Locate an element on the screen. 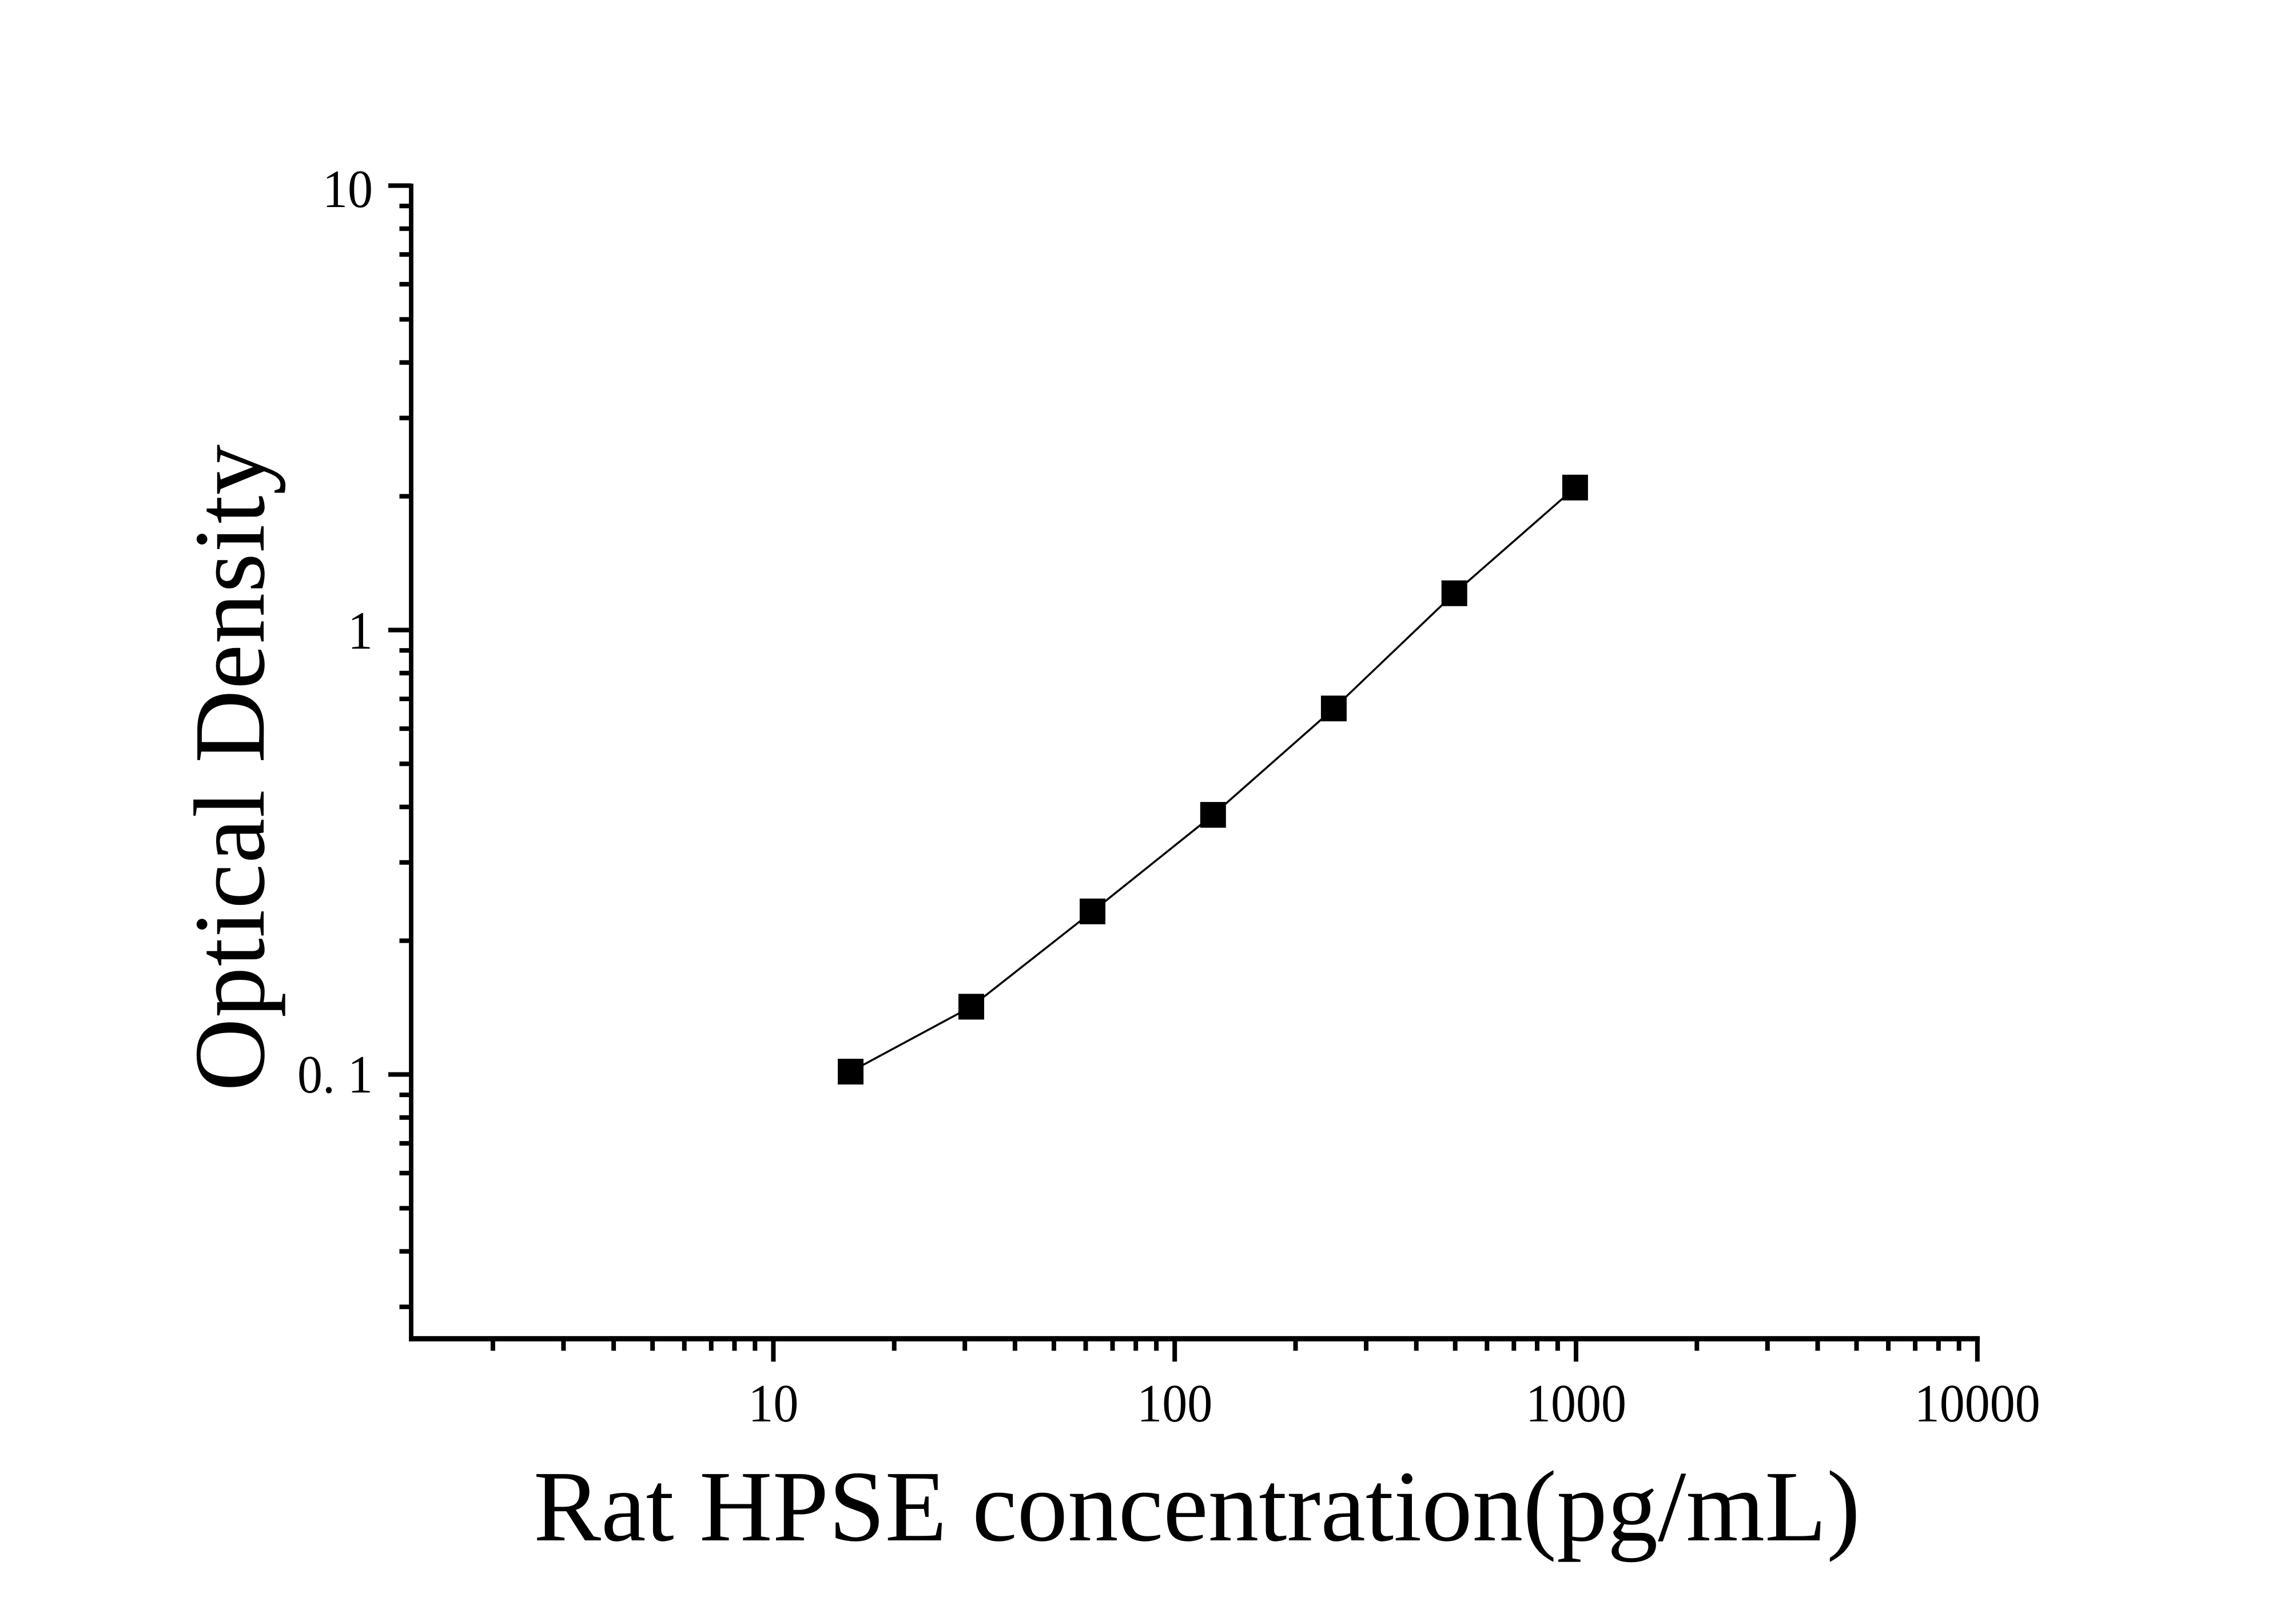 The image size is (2296, 1605). svg-text: 100 is located at coordinates (1175, 1403).